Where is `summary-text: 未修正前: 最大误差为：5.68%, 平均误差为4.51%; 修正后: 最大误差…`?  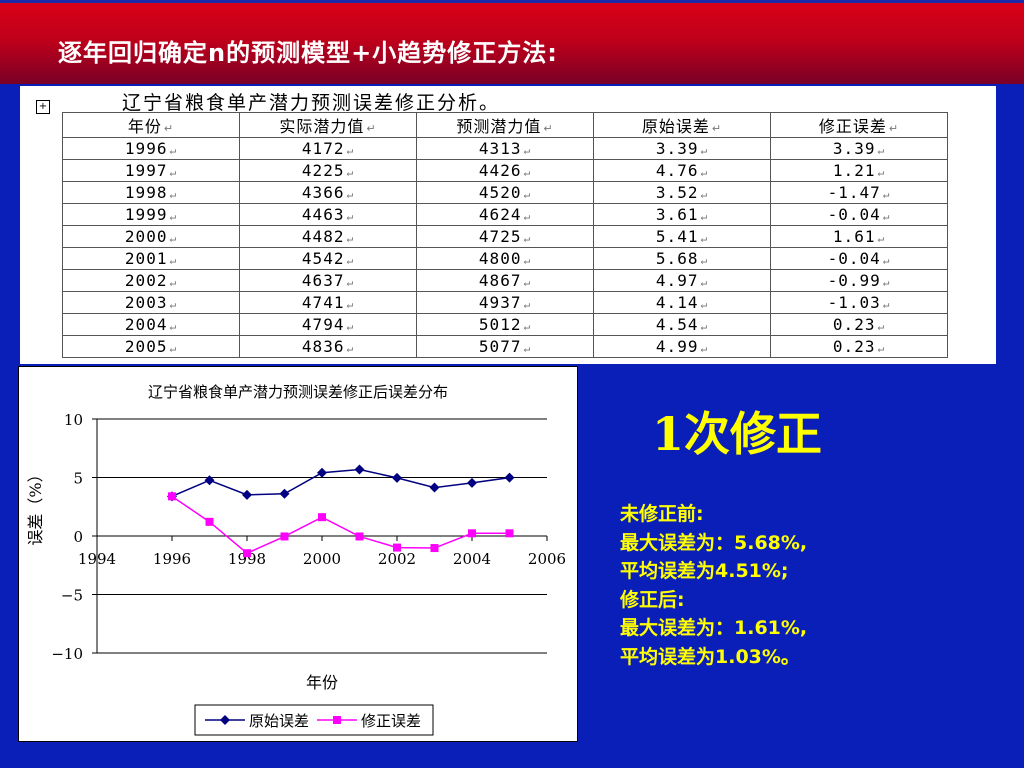 summary-text: 未修正前: 最大误差为：5.68%, 平均误差为4.51%; 修正后: 最大误差… is located at coordinates (713, 585).